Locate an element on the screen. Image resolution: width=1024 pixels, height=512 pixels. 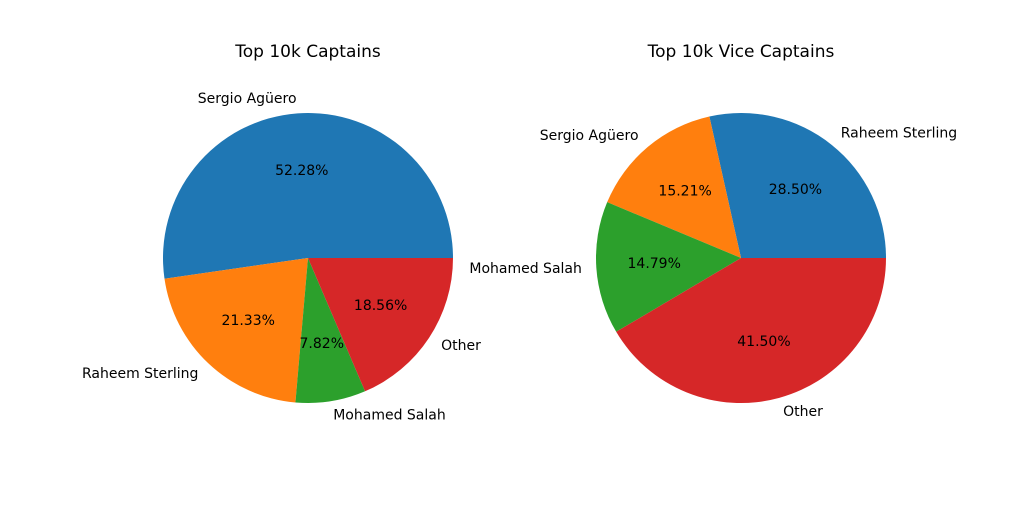
slice-percent-other: 18.56% is located at coordinates (380, 306).